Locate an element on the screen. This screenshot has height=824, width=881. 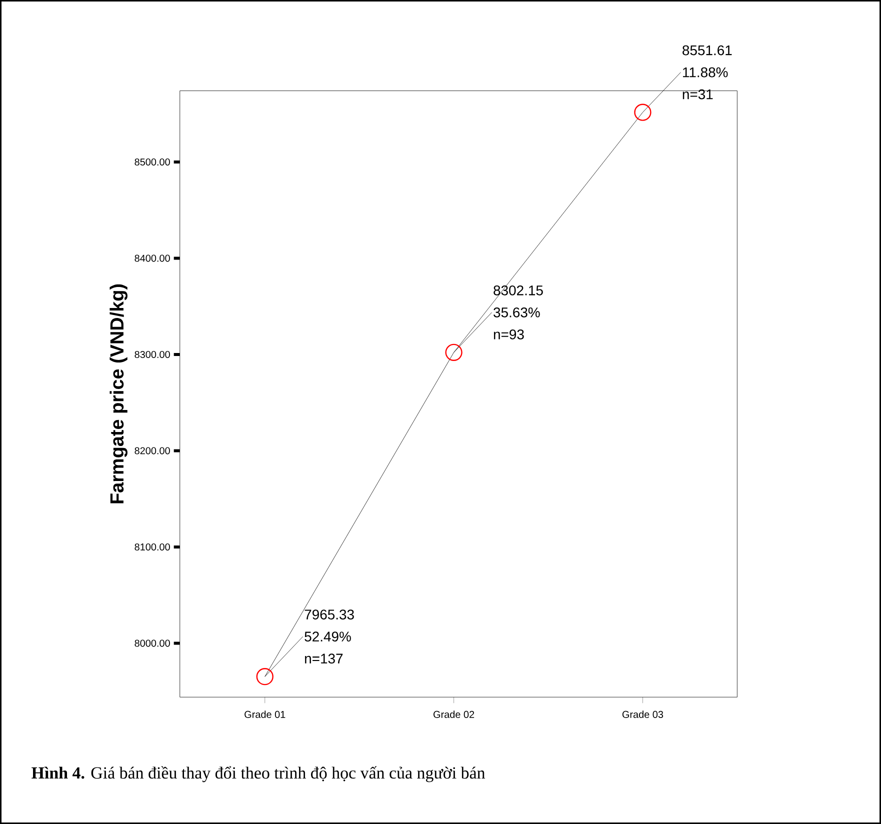
annotation: 7965.33 is located at coordinates (329, 615).